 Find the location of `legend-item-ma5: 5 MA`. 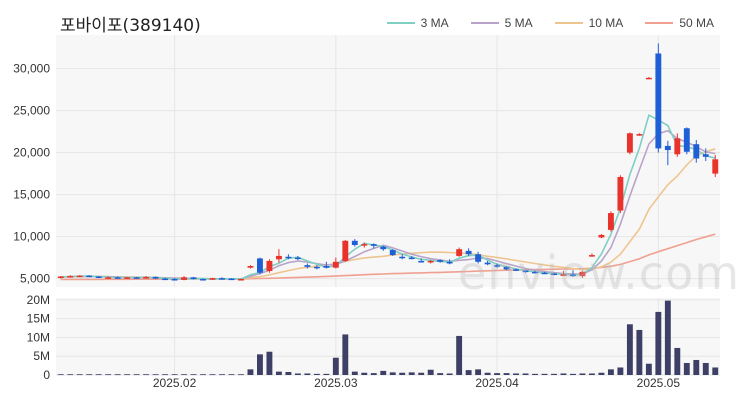

legend-item-ma5: 5 MA is located at coordinates (501, 23).